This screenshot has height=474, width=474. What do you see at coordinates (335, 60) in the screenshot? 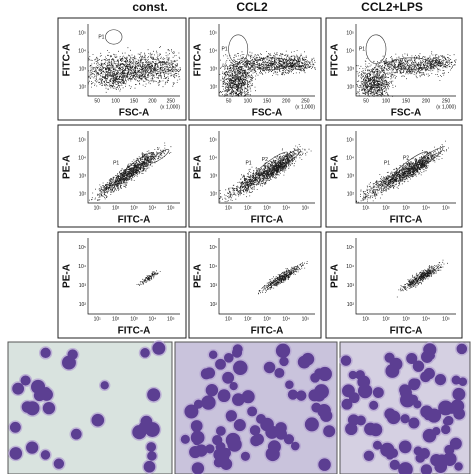
I see `y-axis-label: FITC-A` at bounding box center [335, 60].